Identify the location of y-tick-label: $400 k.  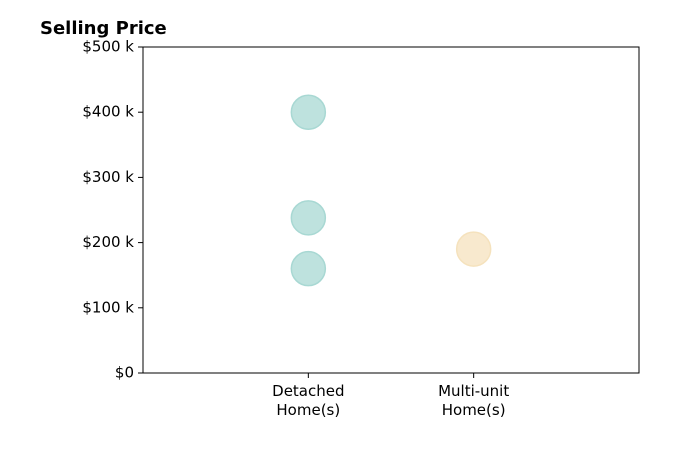
(108, 112).